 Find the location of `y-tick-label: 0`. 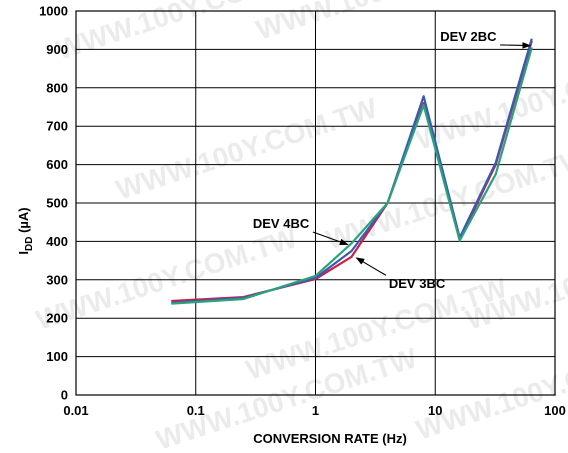

y-tick-label: 0 is located at coordinates (64, 395).